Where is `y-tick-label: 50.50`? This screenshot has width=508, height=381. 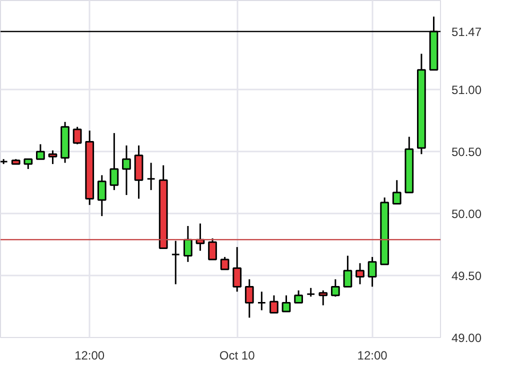
y-tick-label: 50.50 is located at coordinates (467, 152).